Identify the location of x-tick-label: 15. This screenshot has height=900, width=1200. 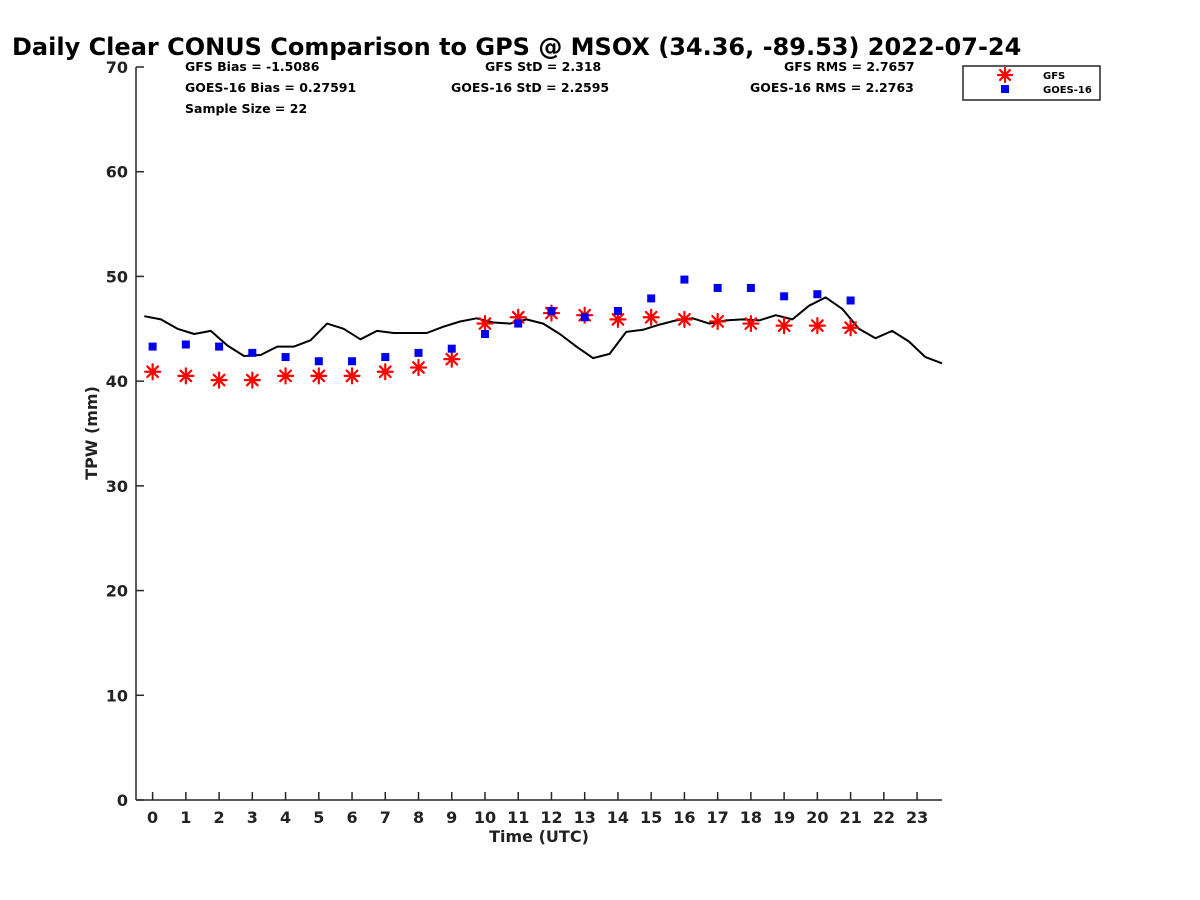
(651, 817).